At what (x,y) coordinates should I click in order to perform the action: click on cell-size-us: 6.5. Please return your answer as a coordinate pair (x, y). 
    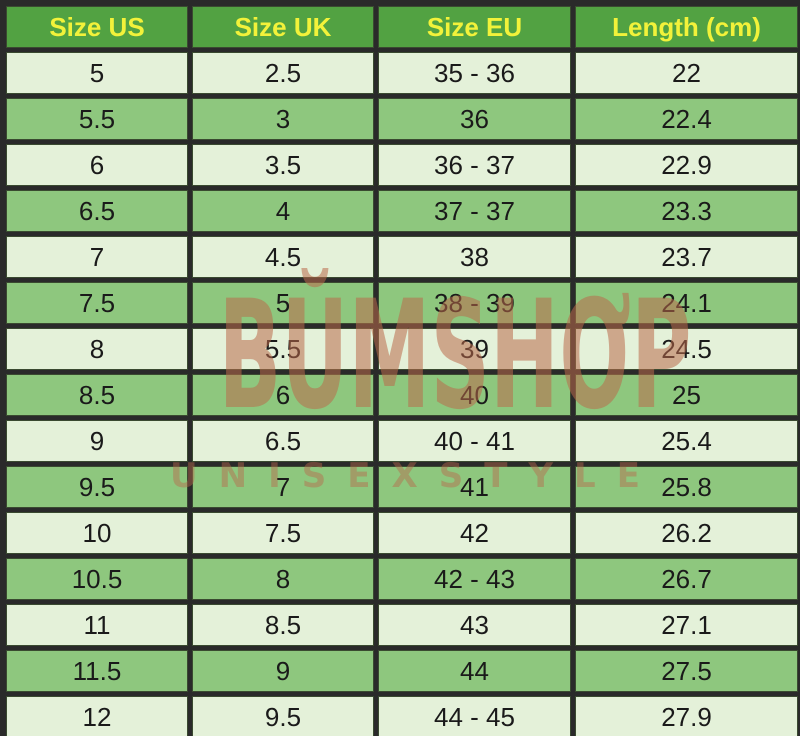
    Looking at the image, I should click on (97, 211).